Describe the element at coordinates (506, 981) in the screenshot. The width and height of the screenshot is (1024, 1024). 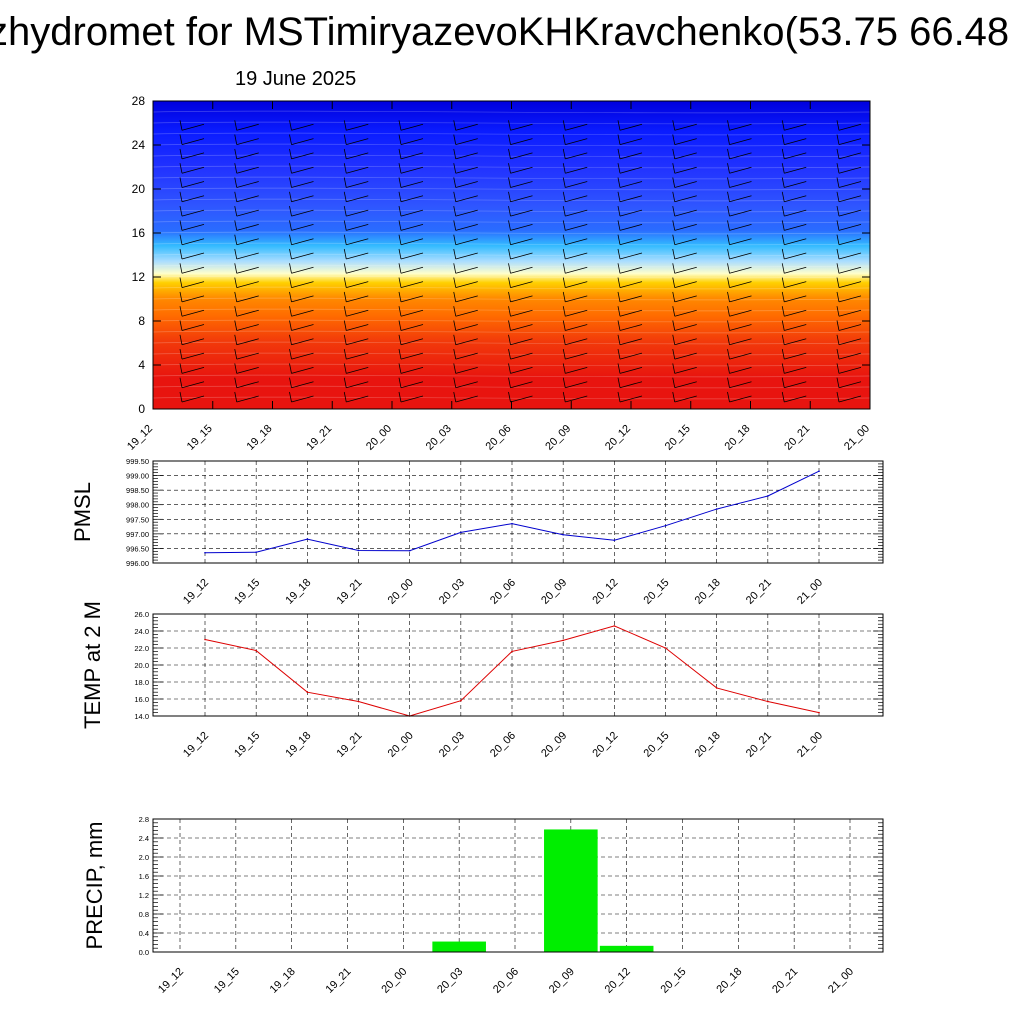
I see `x-tick-label: 20_06` at that location.